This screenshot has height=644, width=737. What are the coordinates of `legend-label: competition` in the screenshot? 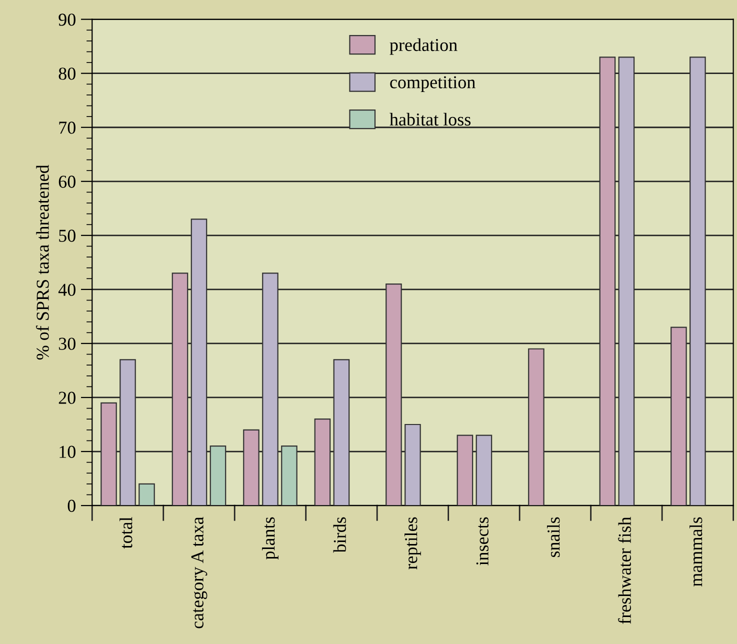 It's located at (433, 84).